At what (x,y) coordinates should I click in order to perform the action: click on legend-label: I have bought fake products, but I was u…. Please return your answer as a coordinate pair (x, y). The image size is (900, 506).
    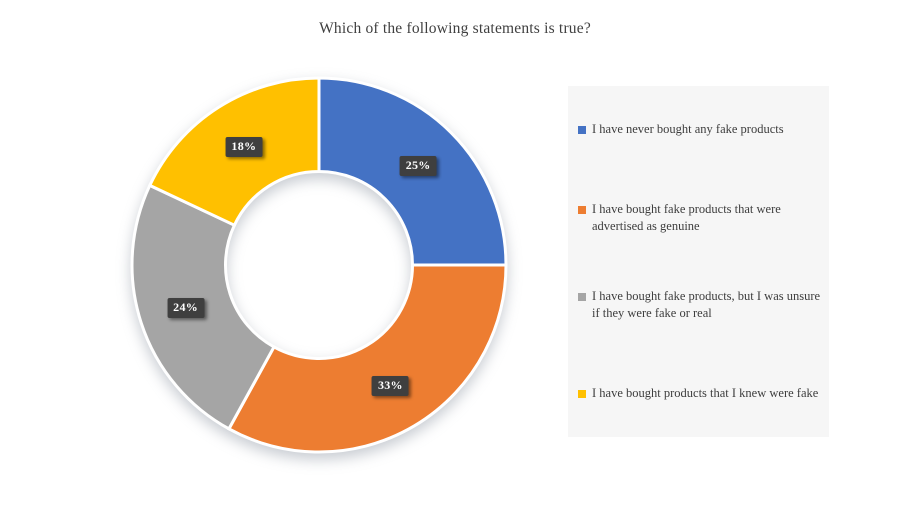
    Looking at the image, I should click on (706, 305).